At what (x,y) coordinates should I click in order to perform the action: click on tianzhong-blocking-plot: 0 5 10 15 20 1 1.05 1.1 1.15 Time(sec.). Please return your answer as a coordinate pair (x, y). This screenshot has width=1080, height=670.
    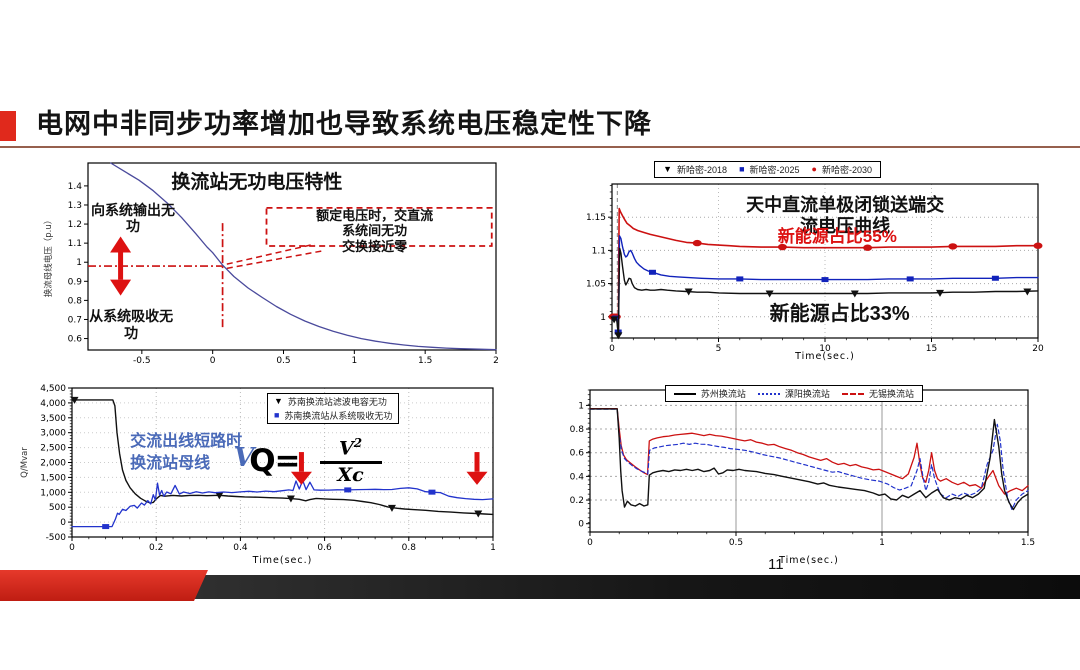
    Looking at the image, I should click on (815, 272).